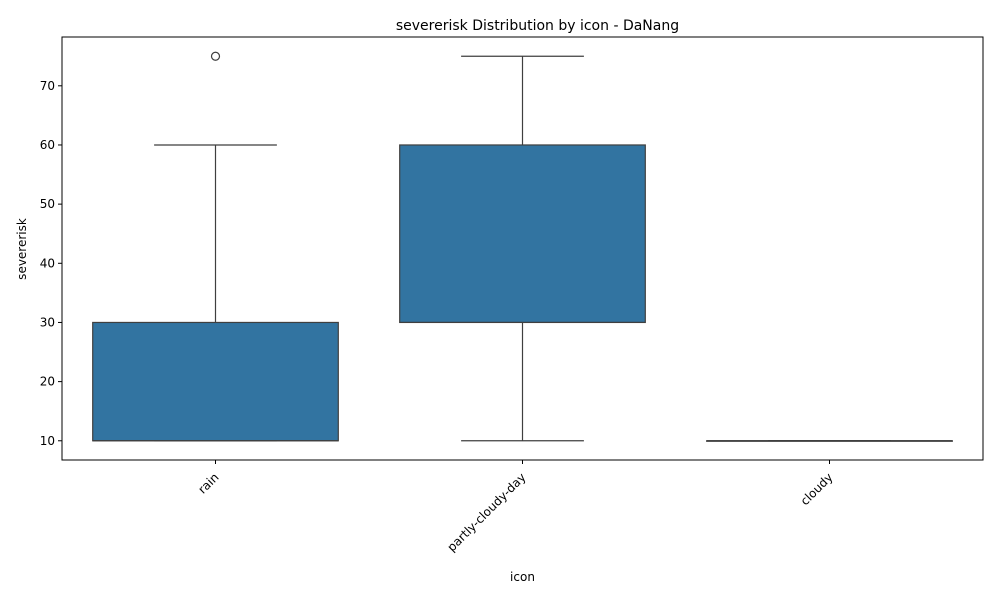 Image resolution: width=1000 pixels, height=600 pixels. What do you see at coordinates (47, 145) in the screenshot?
I see `y-tick-label: 60` at bounding box center [47, 145].